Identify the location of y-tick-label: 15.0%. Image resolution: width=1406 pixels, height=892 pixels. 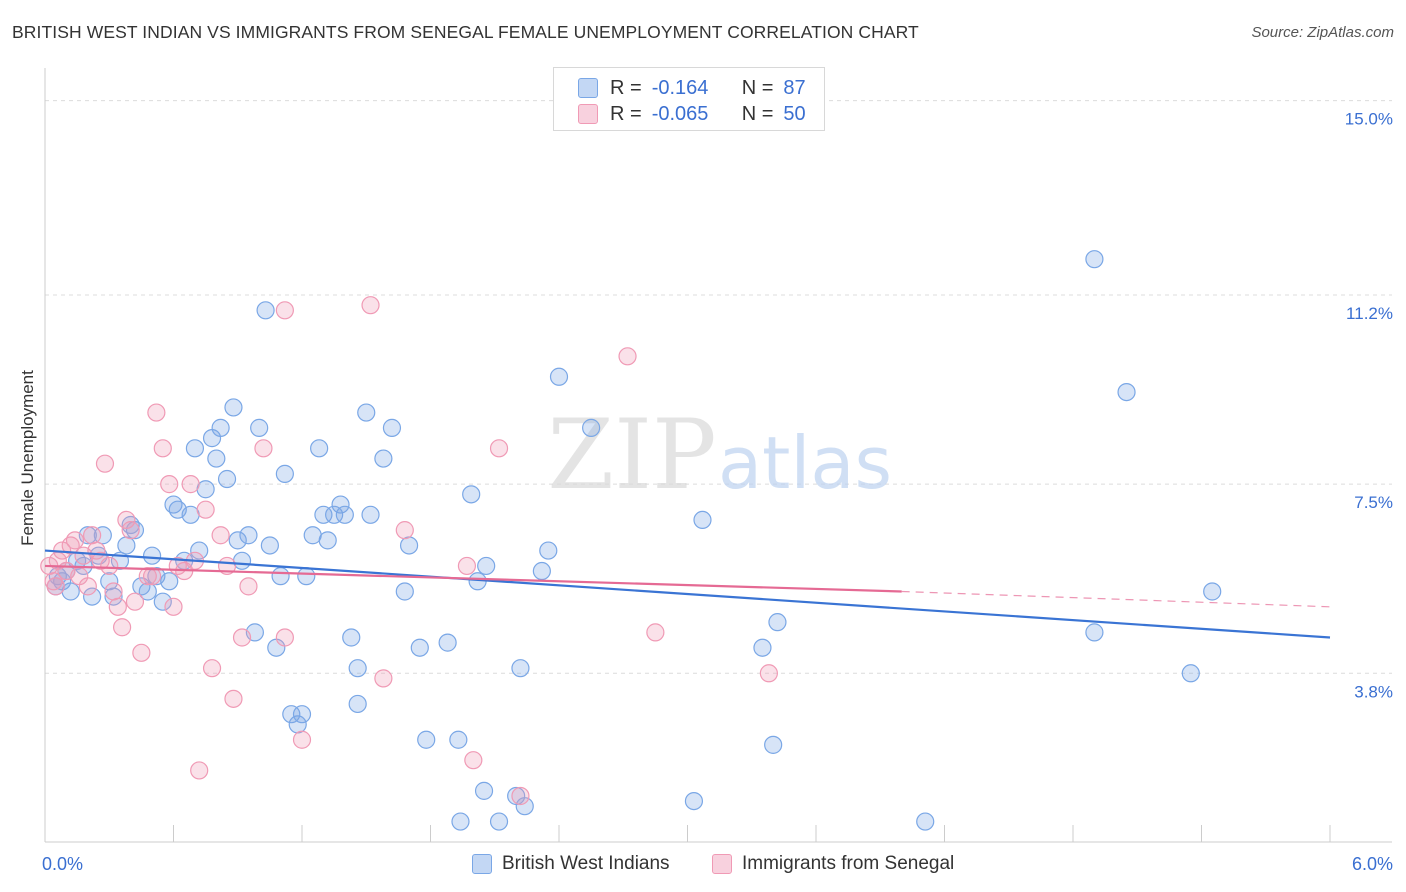
(1369, 119).